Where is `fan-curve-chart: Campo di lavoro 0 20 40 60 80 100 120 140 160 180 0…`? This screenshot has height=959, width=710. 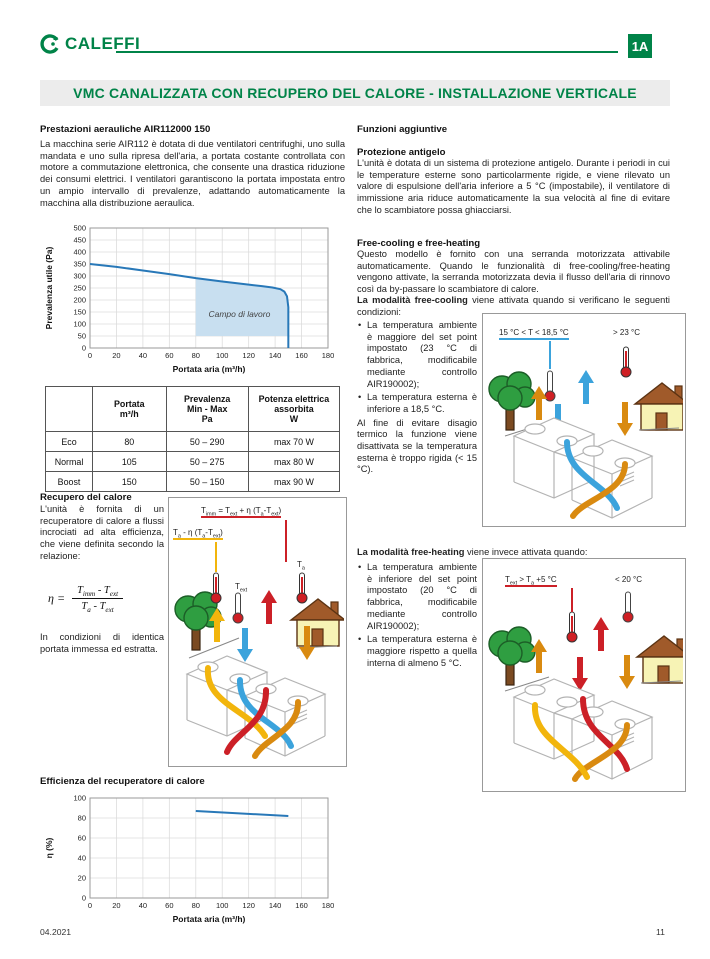 fan-curve-chart: Campo di lavoro 0 20 40 60 80 100 120 140 160 180 0… is located at coordinates (189, 299).